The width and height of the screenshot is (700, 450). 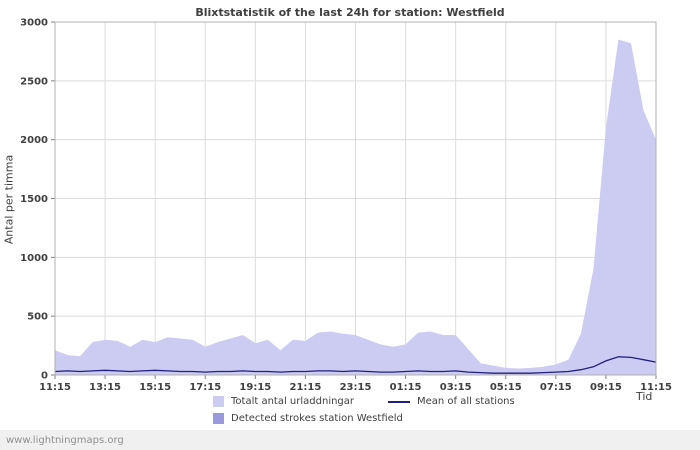 I want to click on legend-item-mean: Mean of all stations, so click(x=451, y=401).